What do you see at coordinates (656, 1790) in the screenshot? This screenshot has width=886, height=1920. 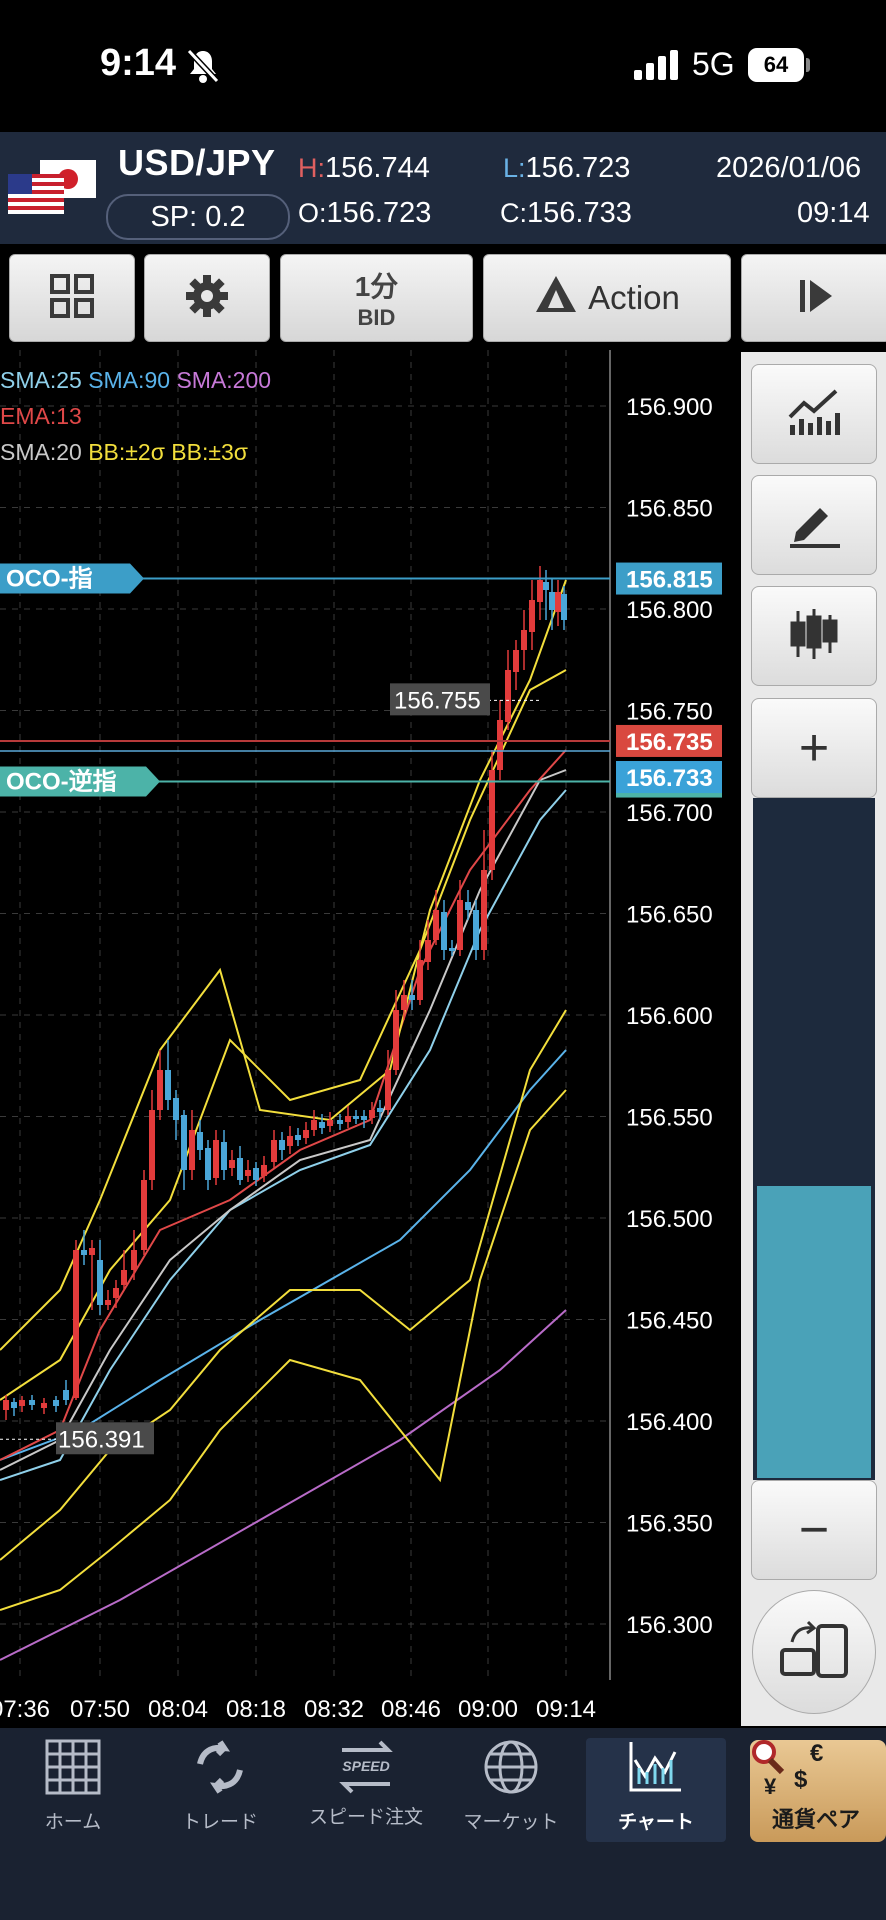 I see `nav-chart: チャート` at bounding box center [656, 1790].